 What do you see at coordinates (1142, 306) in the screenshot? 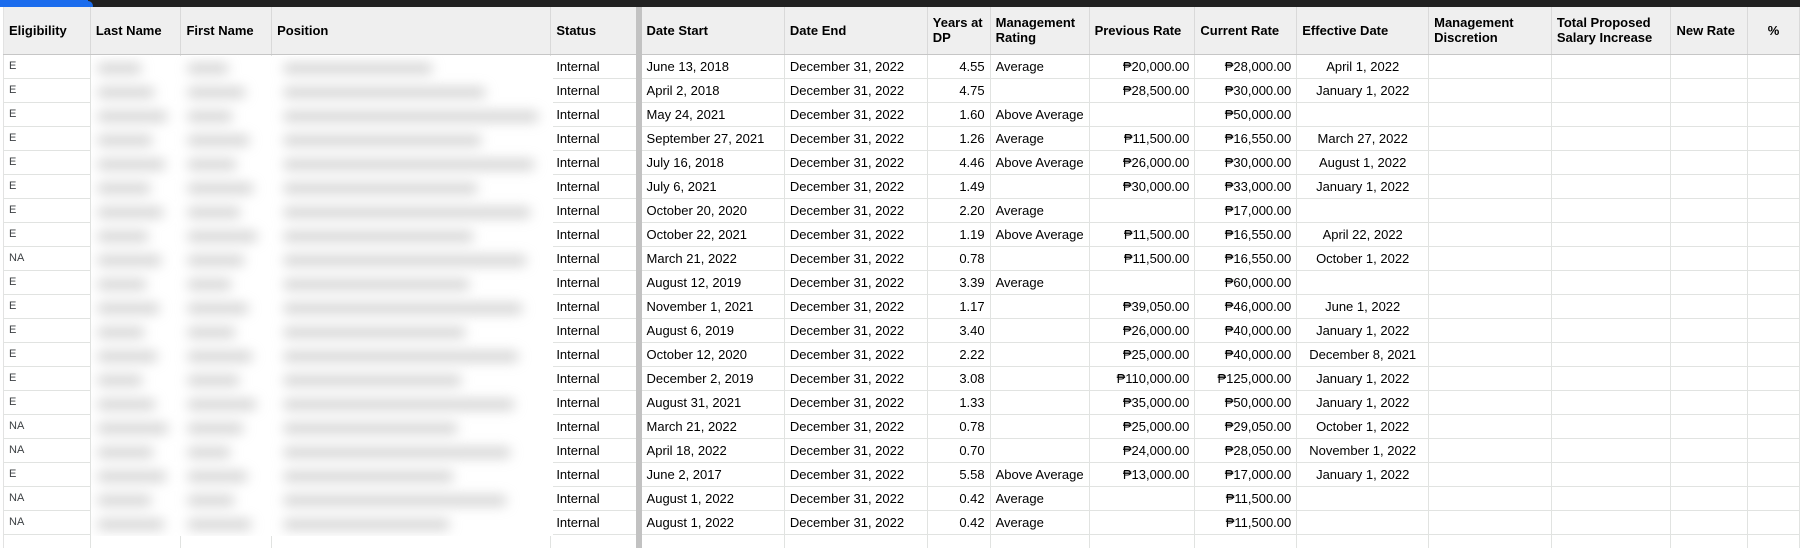
I see `cell-previous_rate: ₱39,050.00` at bounding box center [1142, 306].